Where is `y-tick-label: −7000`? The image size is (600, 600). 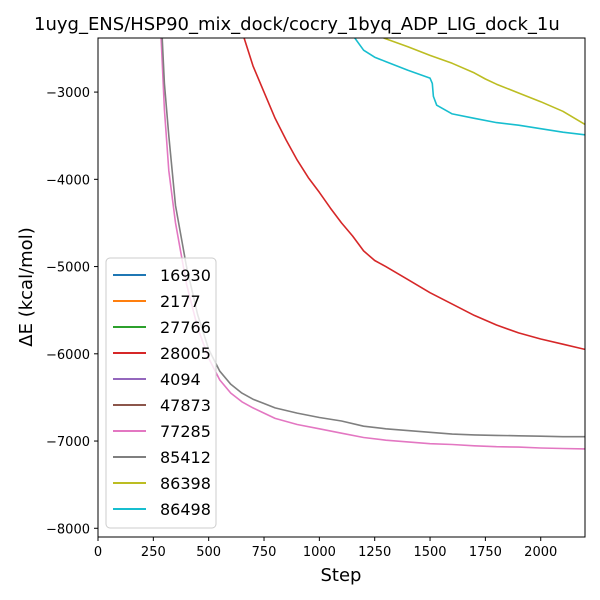
y-tick-label: −7000 is located at coordinates (68, 442).